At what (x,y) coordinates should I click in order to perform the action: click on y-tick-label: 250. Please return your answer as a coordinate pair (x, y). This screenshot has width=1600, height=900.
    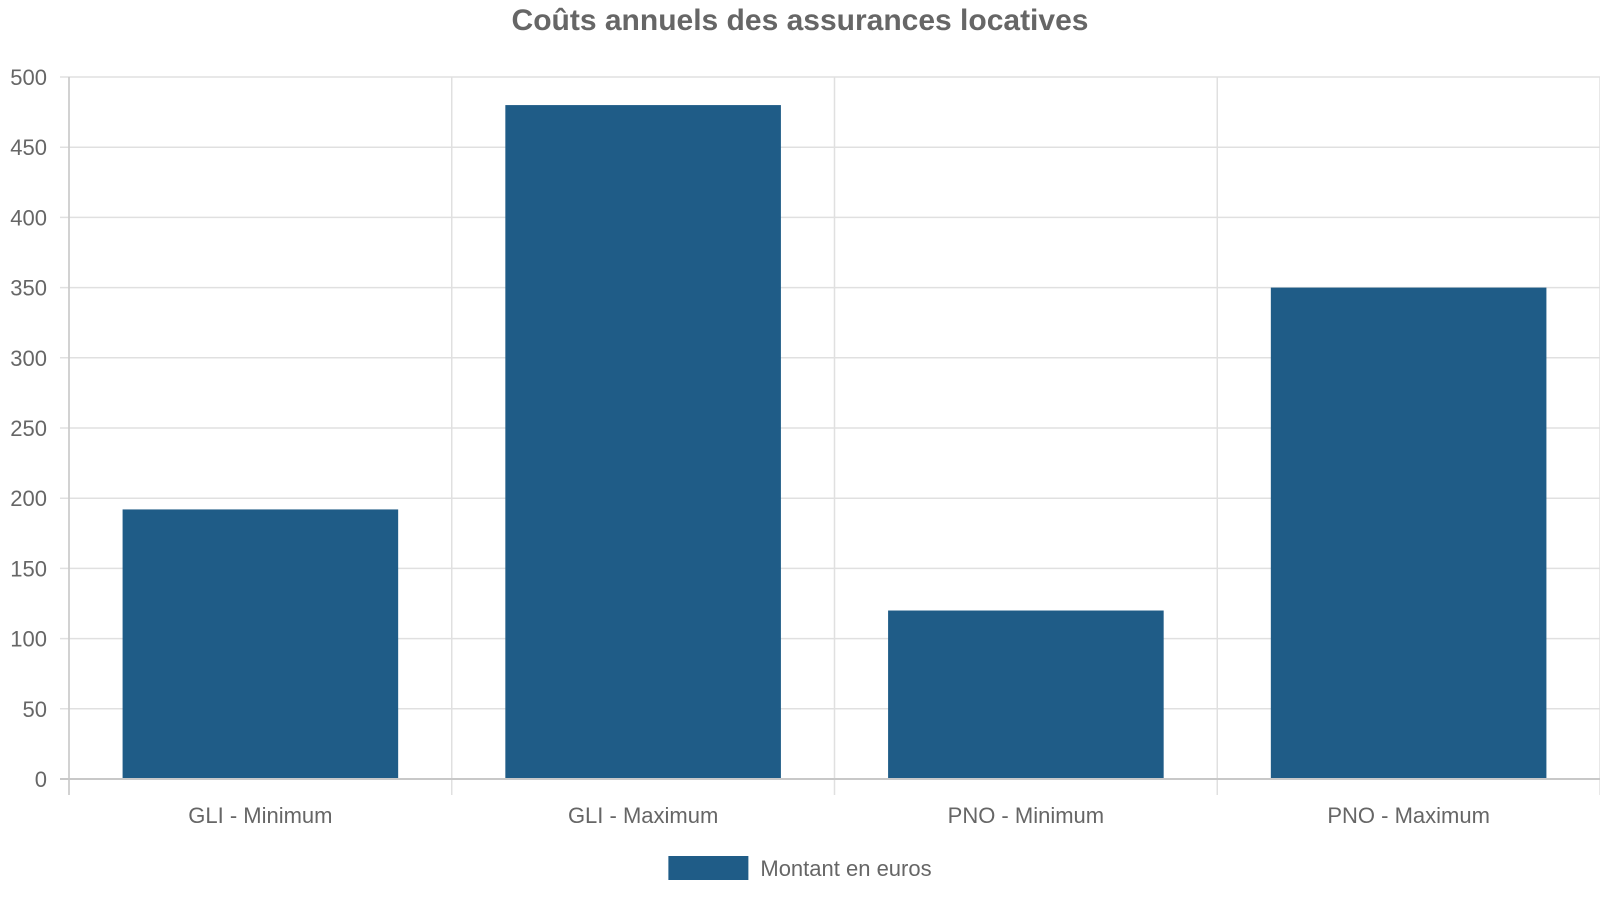
    Looking at the image, I should click on (28, 428).